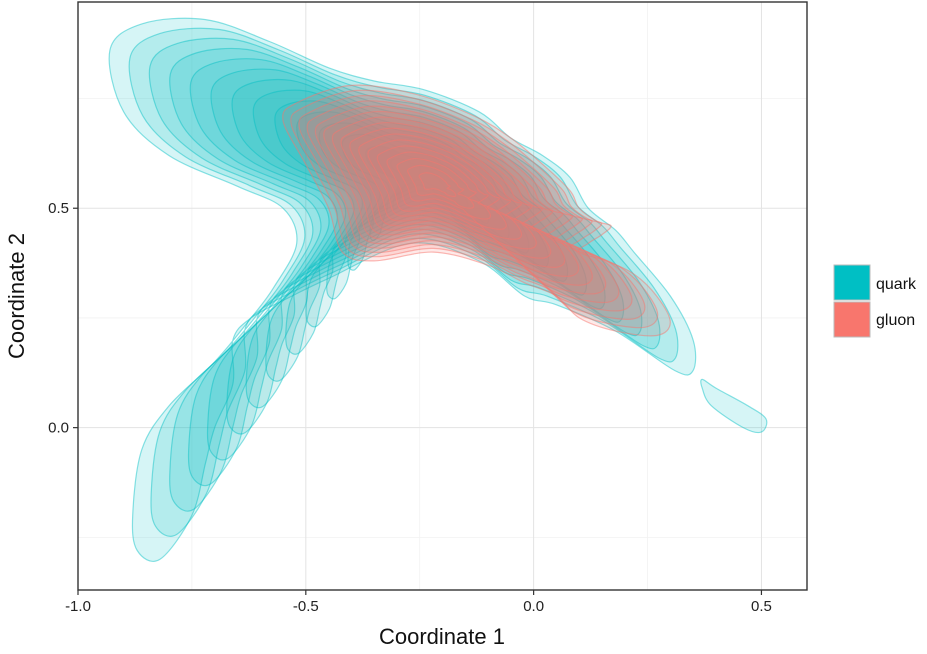 This screenshot has width=927, height=654. What do you see at coordinates (78, 606) in the screenshot?
I see `x-tick-label: -1.0` at bounding box center [78, 606].